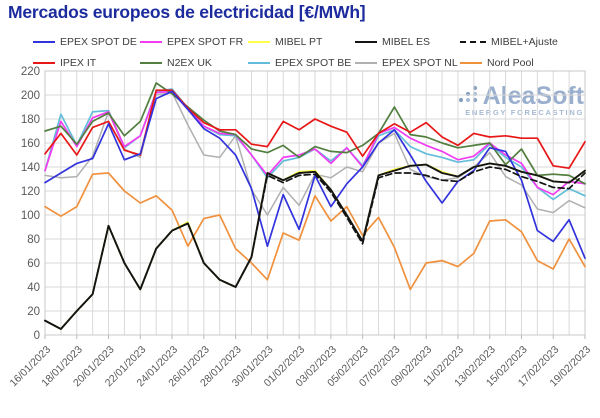 The width and height of the screenshot is (600, 418). What do you see at coordinates (473, 41) in the screenshot?
I see `legend-swatch-mibel-ajuste` at bounding box center [473, 41].